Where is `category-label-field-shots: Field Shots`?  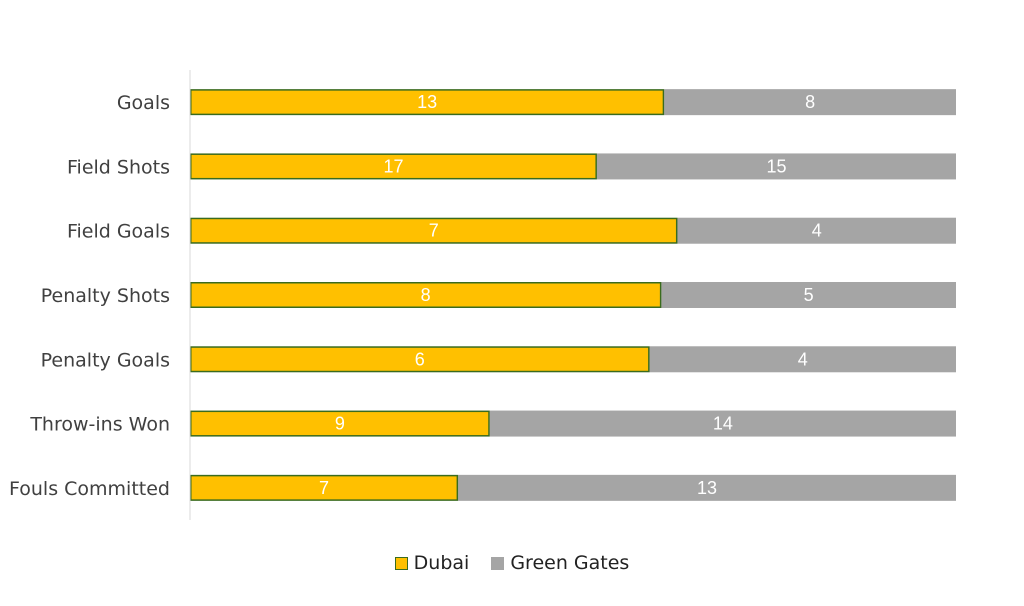
category-label-field-shots: Field Shots is located at coordinates (118, 167).